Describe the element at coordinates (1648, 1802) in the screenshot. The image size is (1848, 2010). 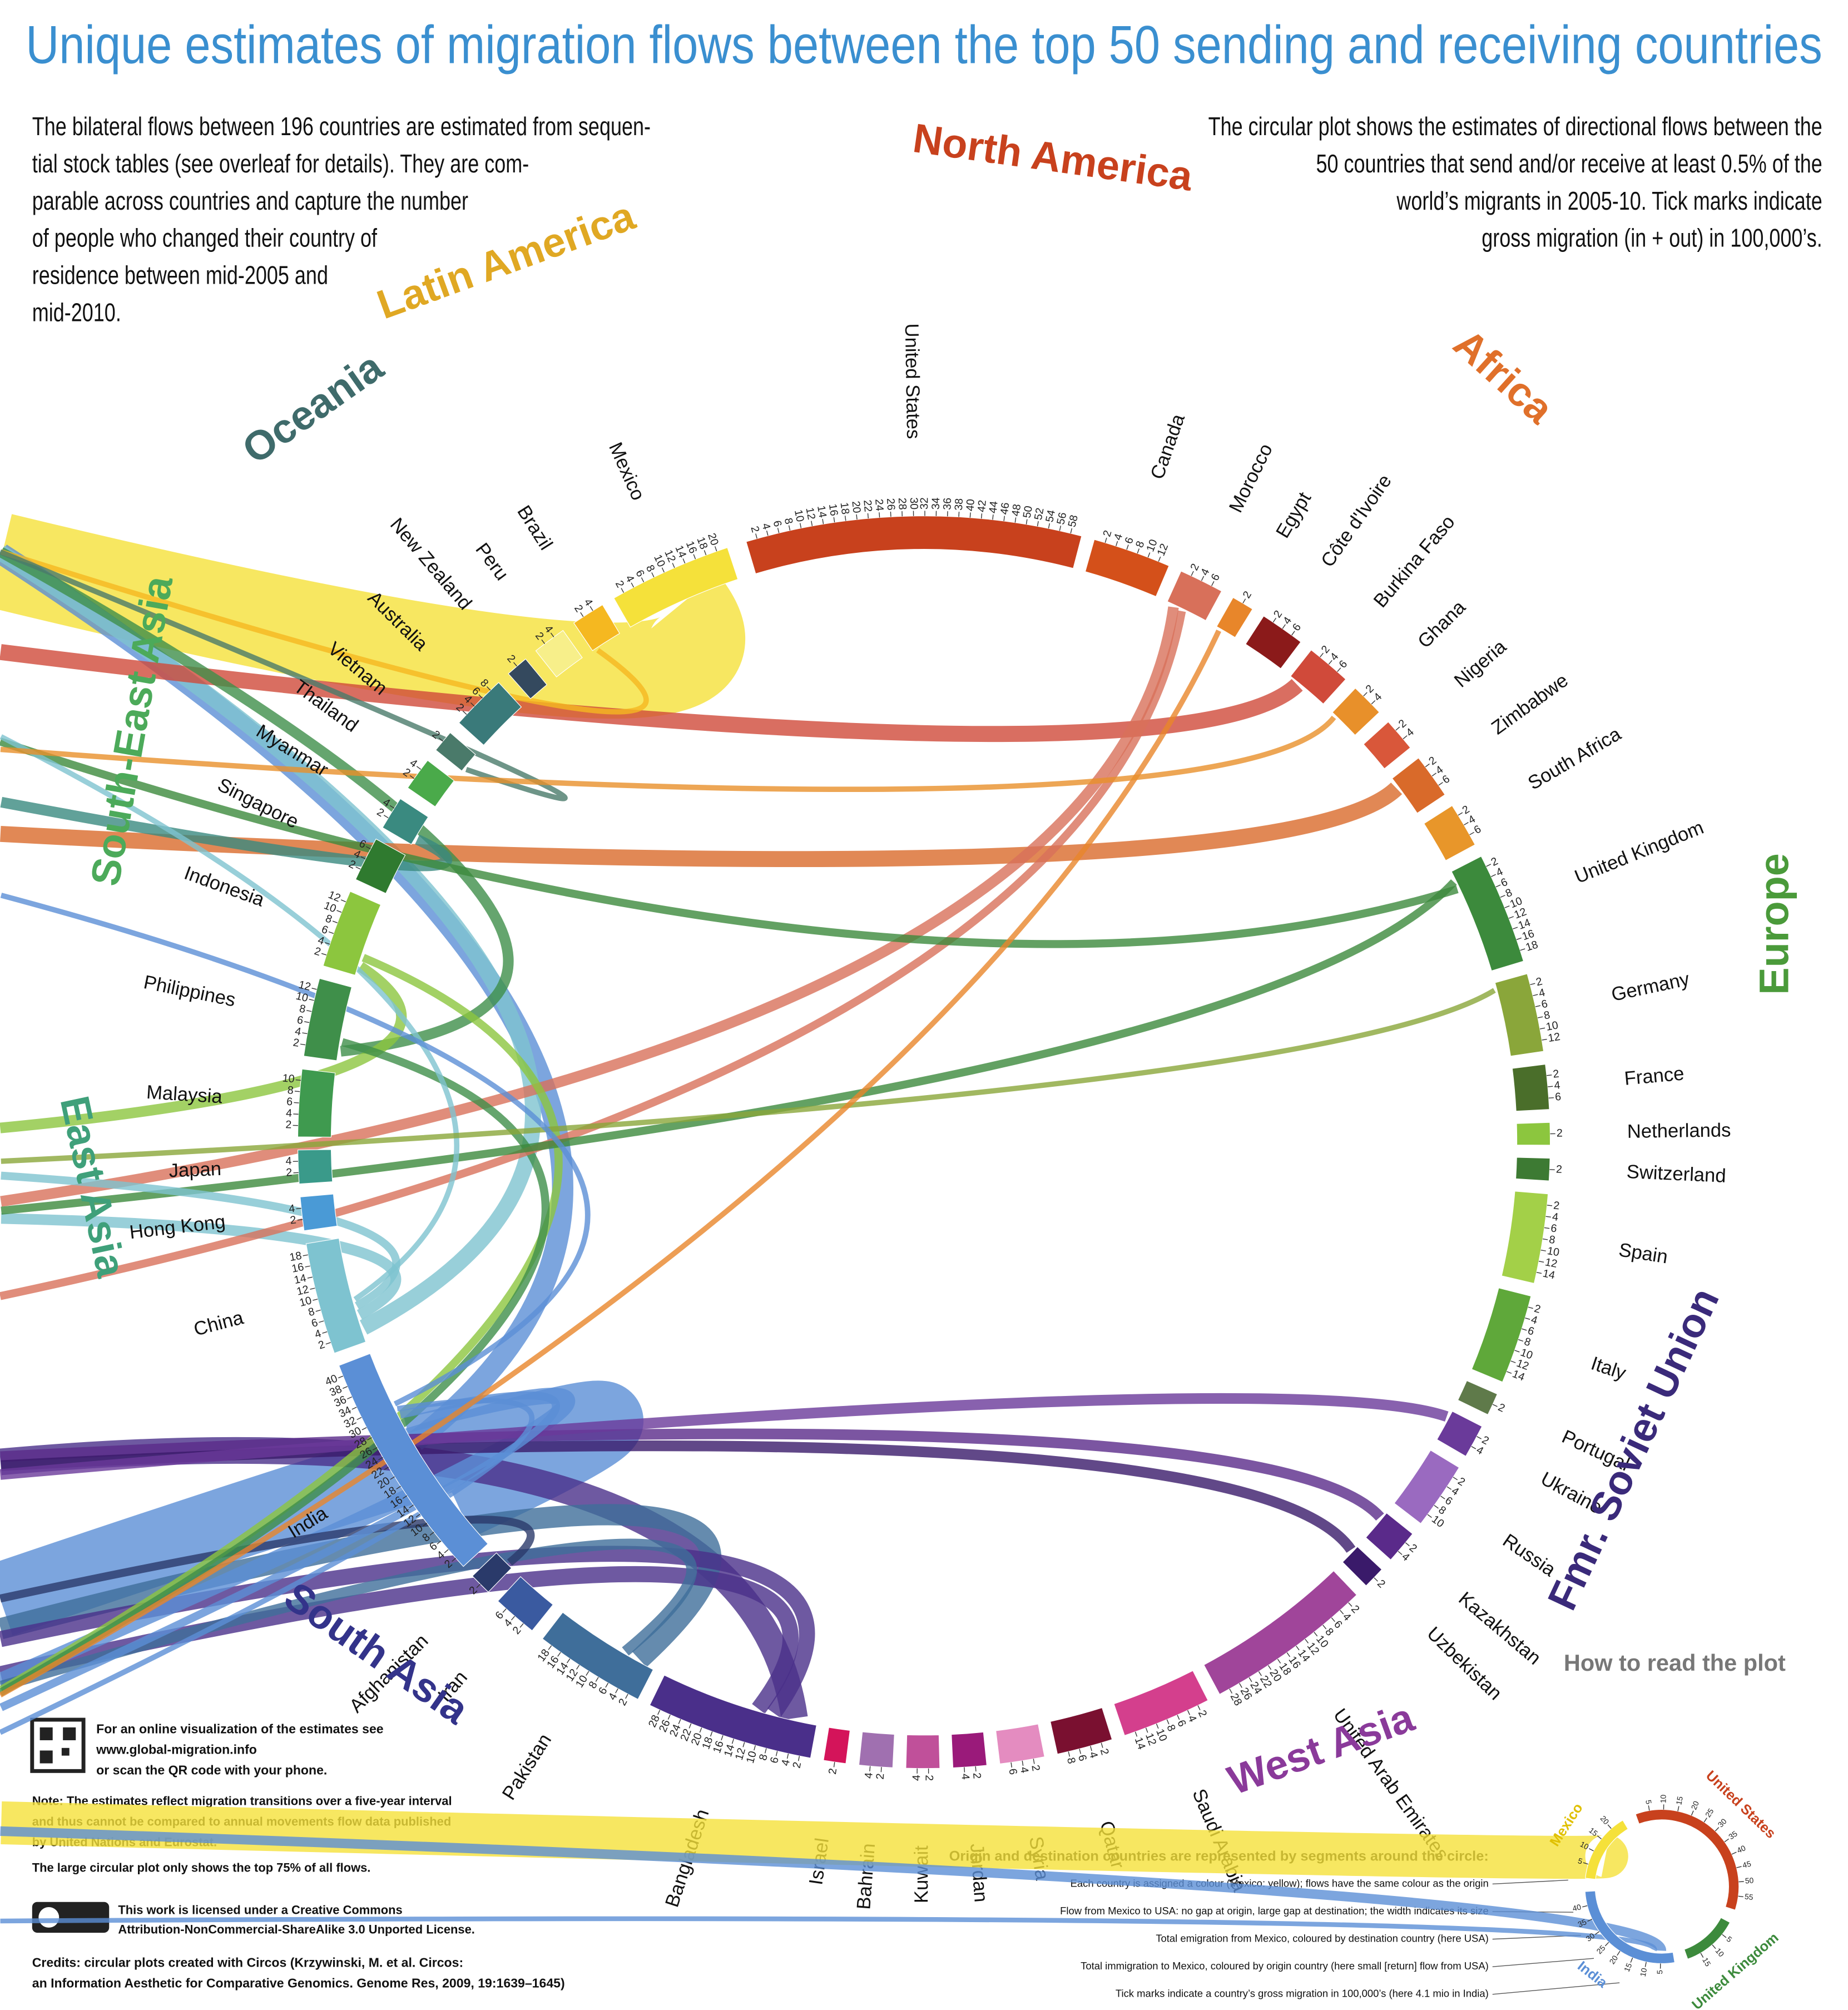
I see `tick-label: 5` at that location.